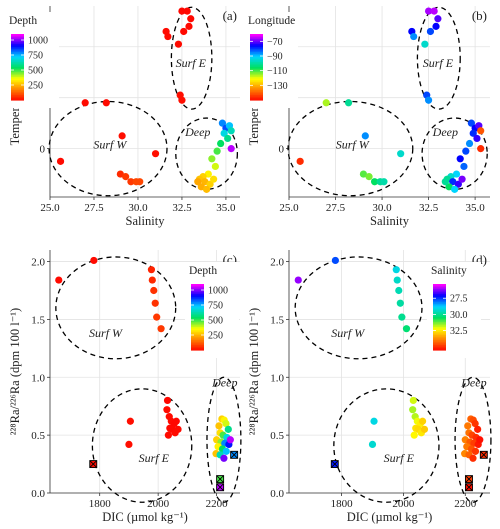 This screenshot has width=500, height=529. What do you see at coordinates (15, 371) in the screenshot?
I see `y-axis-title: ²²⁸Ra/²²⁶Ra (dpm 100 l⁻¹)` at bounding box center [15, 371].